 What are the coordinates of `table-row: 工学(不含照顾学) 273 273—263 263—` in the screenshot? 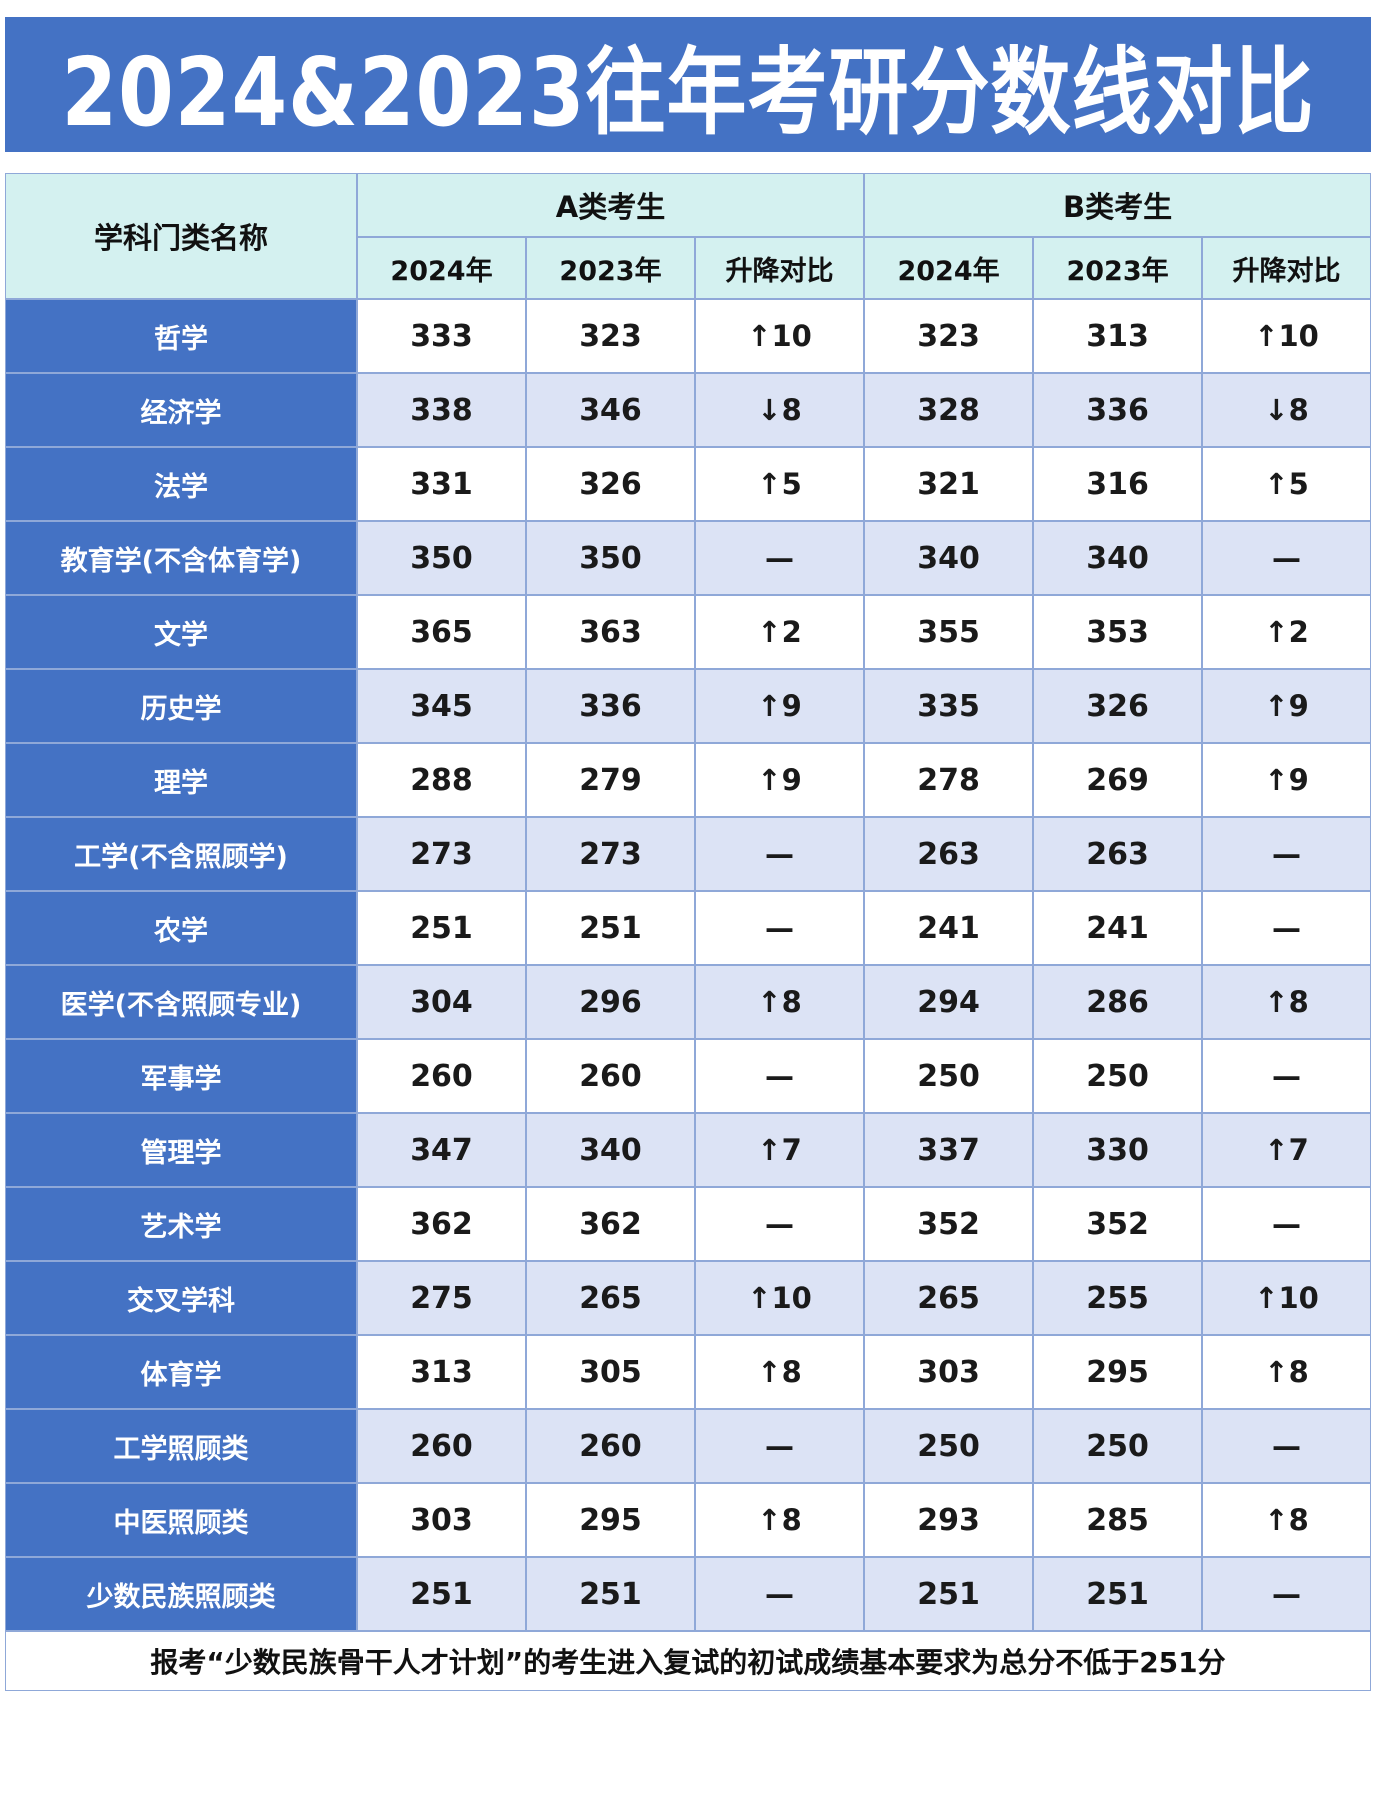 It's located at (688, 854).